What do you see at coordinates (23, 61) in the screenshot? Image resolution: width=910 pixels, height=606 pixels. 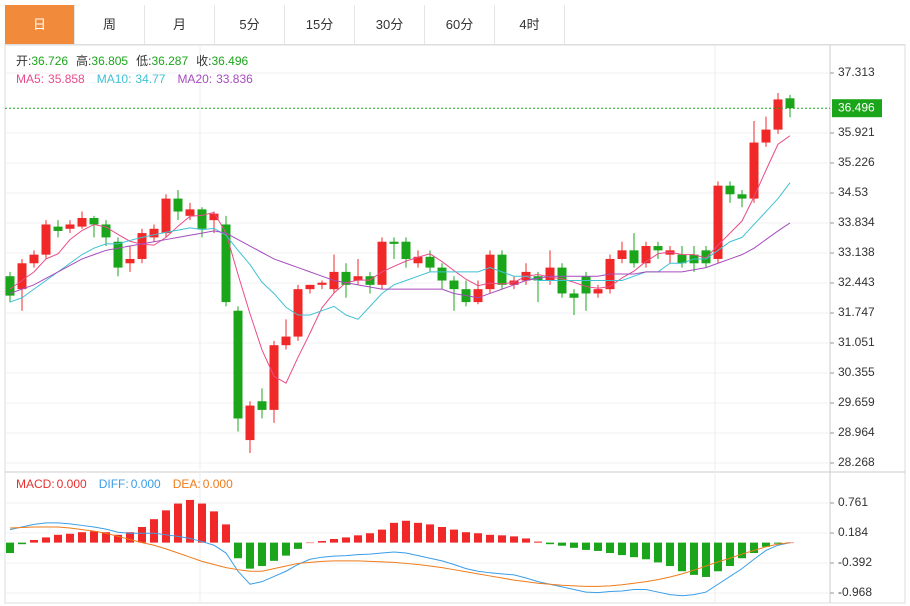 I see `info-label: 开:` at bounding box center [23, 61].